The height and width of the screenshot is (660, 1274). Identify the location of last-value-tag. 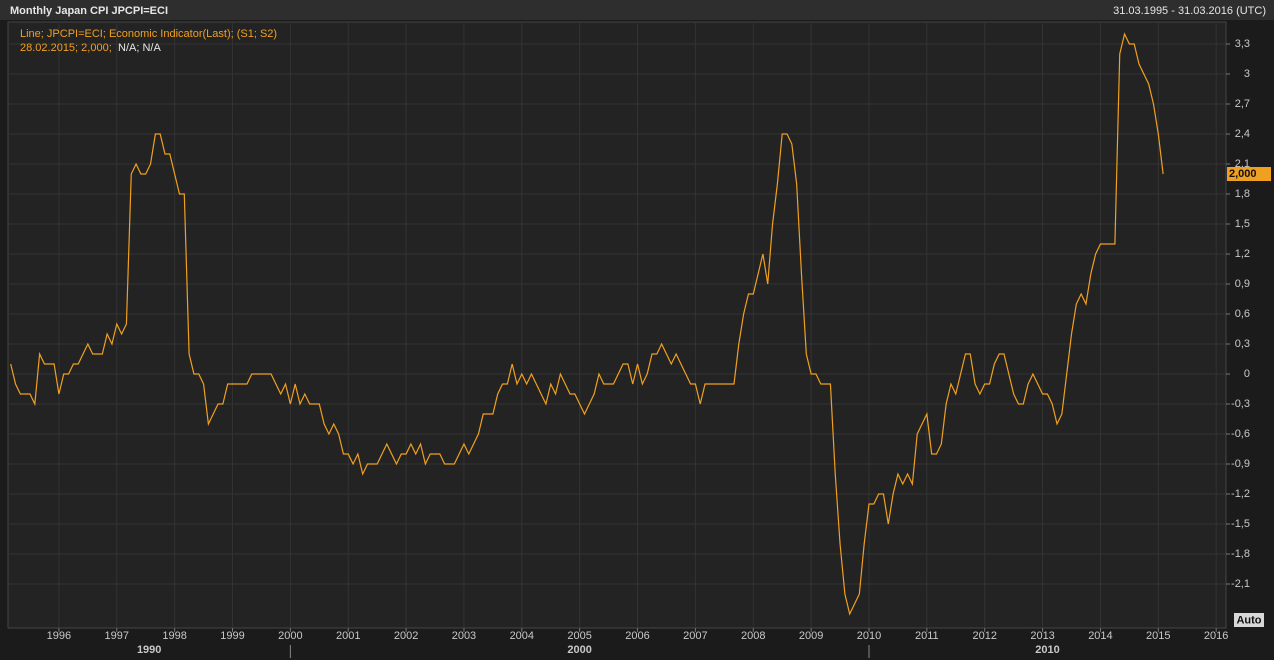
(1249, 174).